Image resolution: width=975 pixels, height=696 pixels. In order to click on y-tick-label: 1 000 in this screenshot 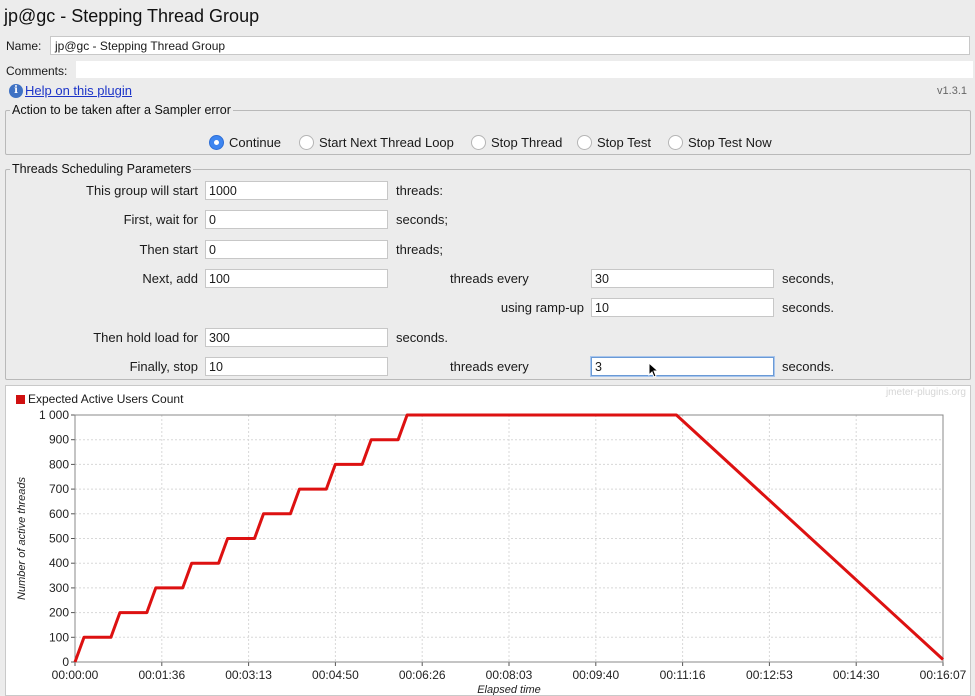, I will do `click(54, 415)`.